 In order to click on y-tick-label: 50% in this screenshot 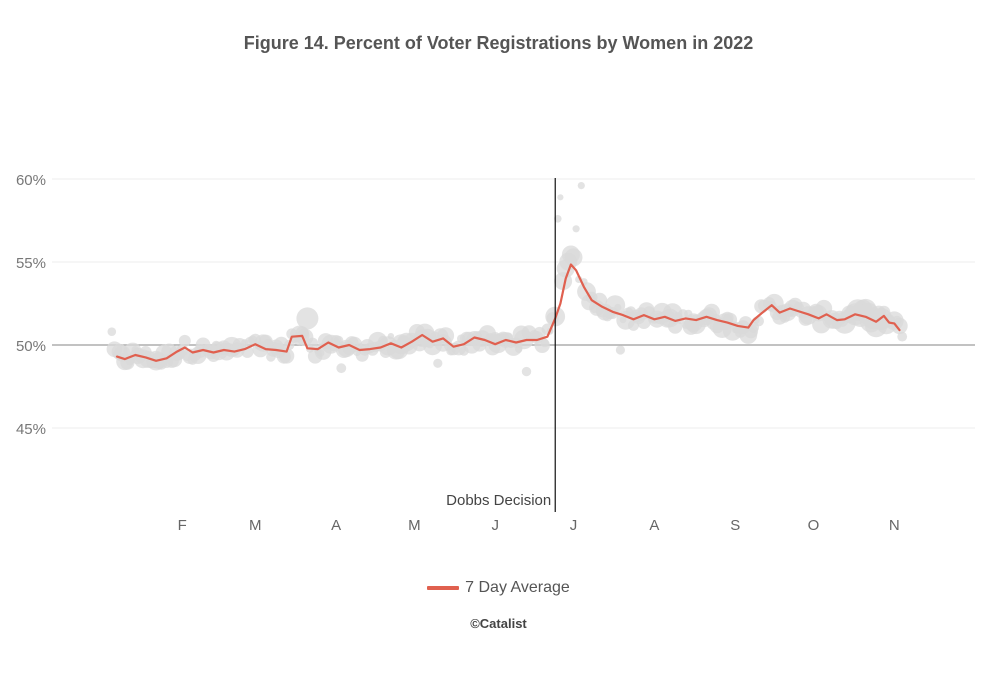, I will do `click(31, 346)`.